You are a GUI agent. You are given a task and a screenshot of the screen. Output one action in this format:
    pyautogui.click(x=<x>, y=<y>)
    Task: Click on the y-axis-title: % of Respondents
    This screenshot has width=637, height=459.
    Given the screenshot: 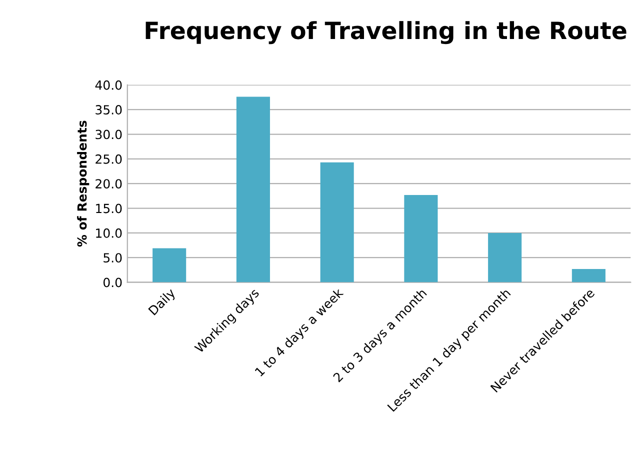 What is the action you would take?
    pyautogui.click(x=83, y=183)
    